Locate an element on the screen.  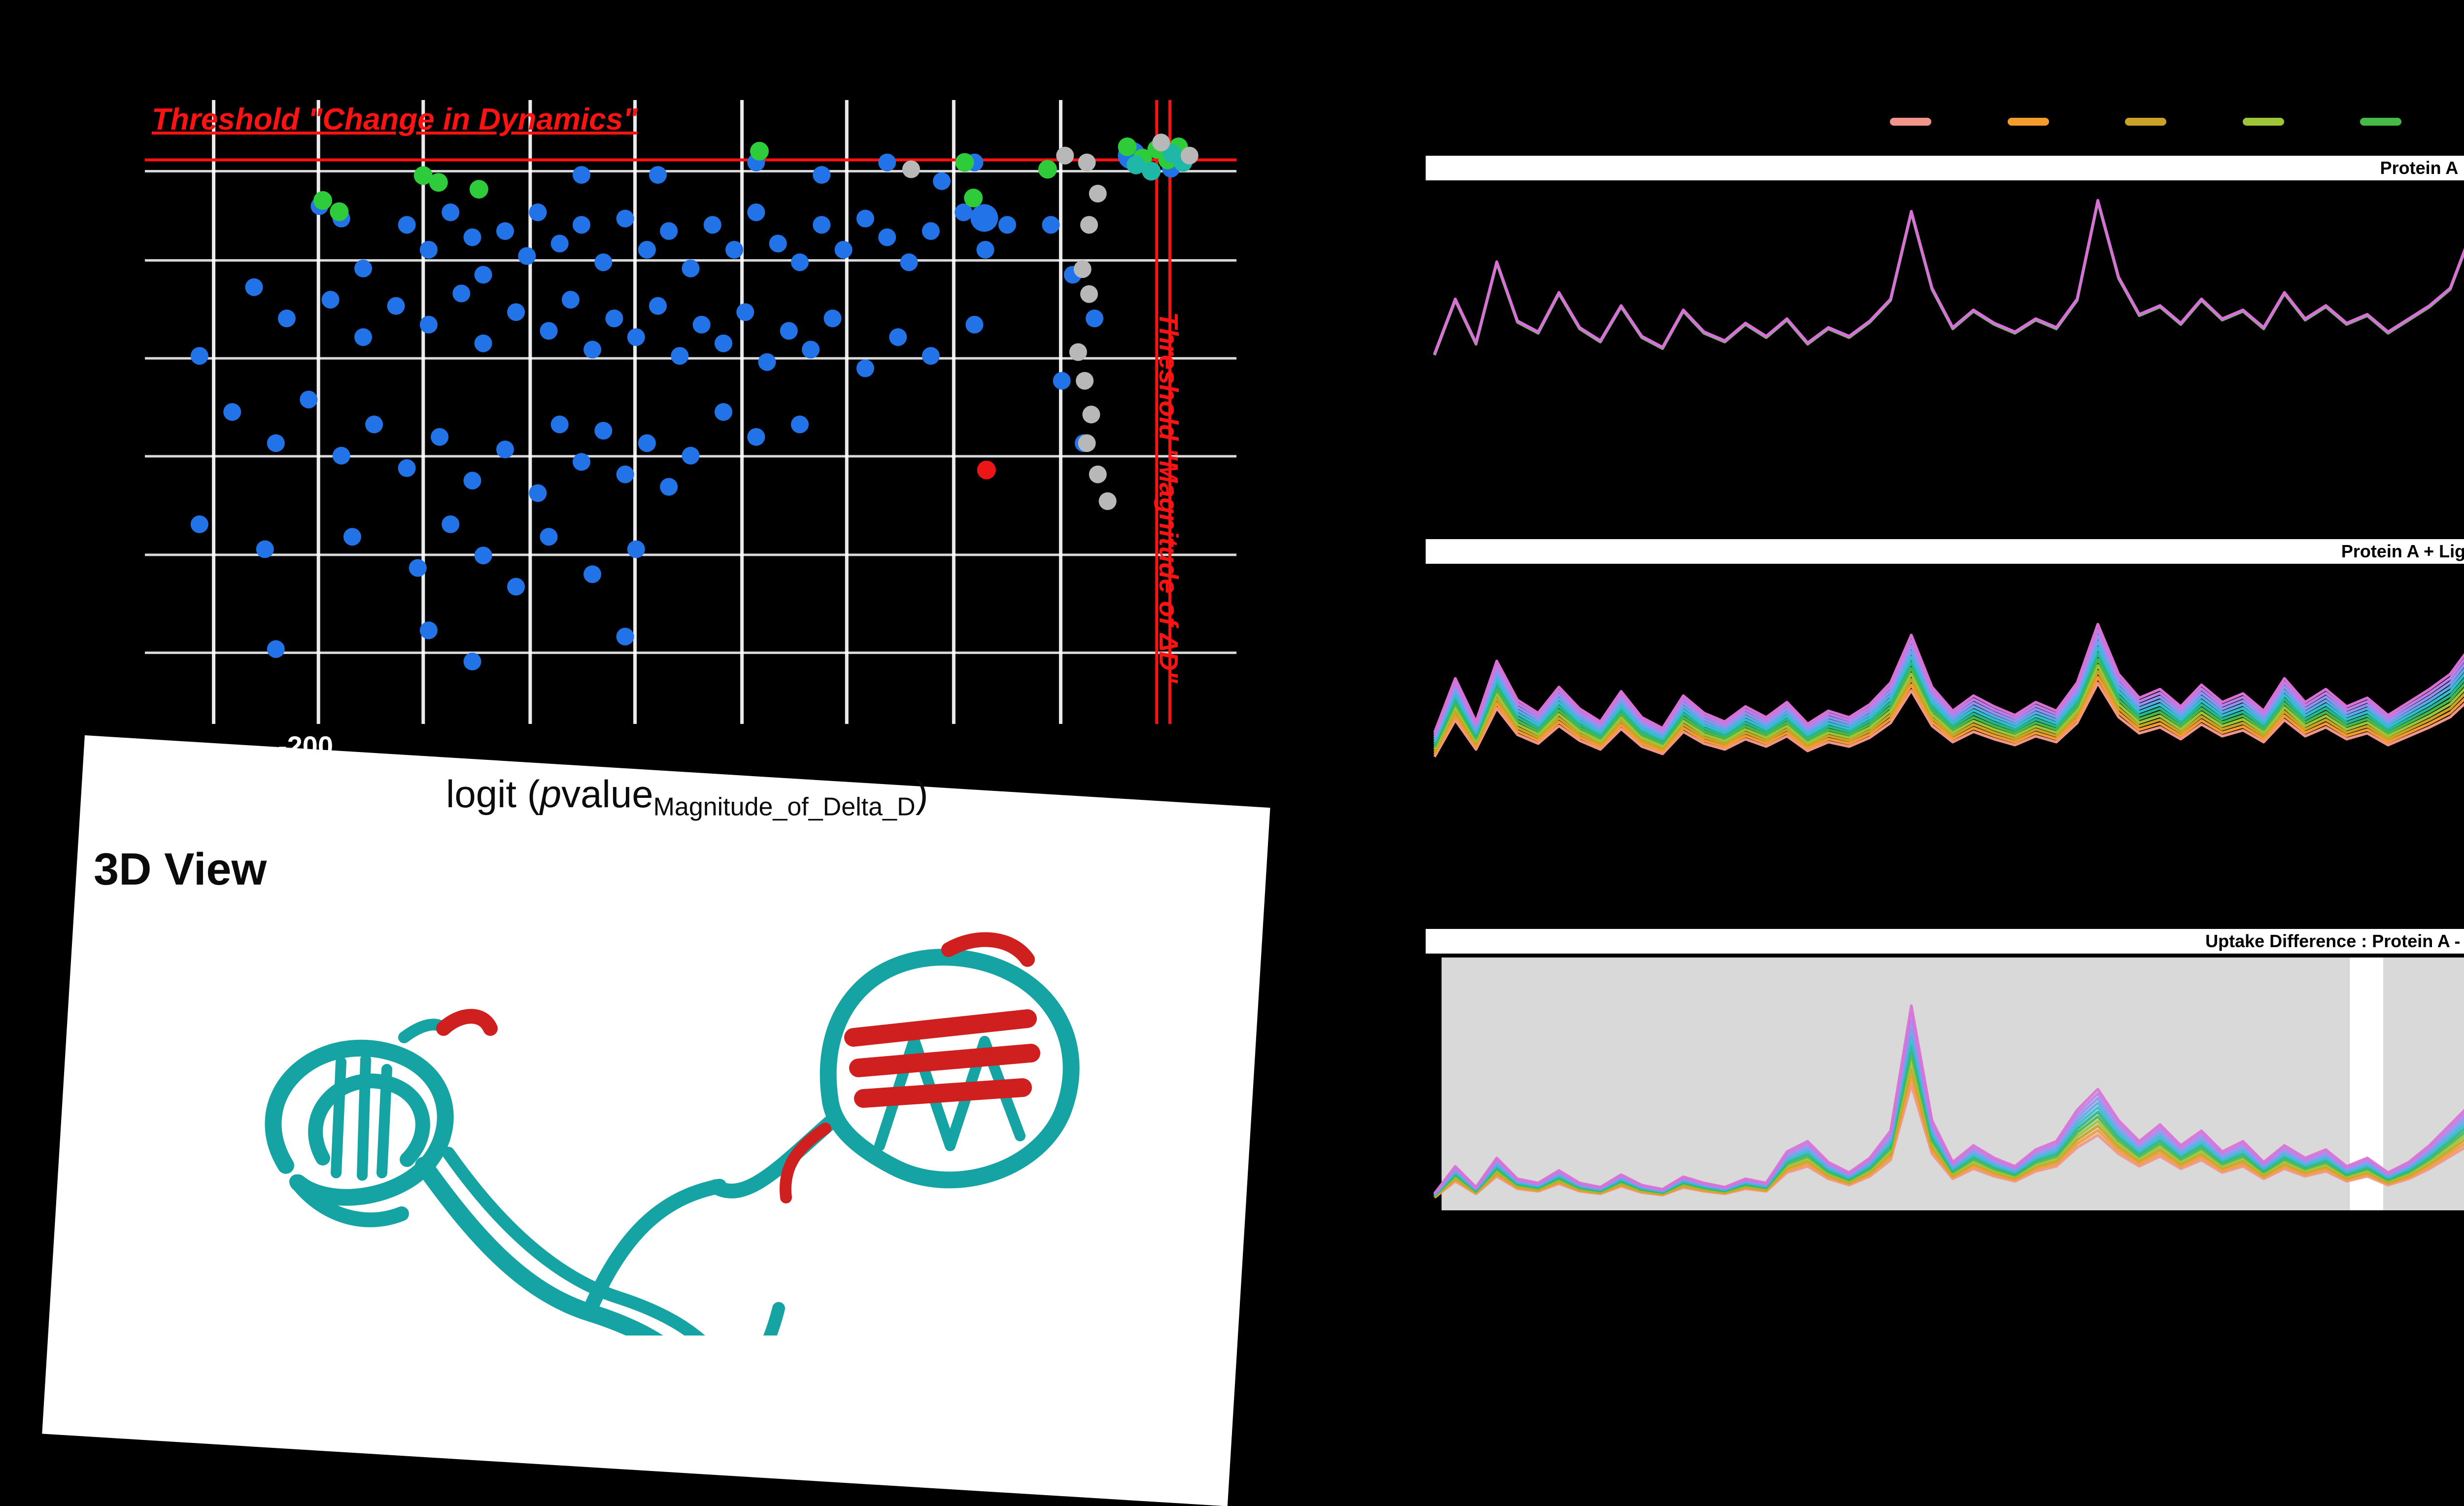
protein-ribbon-3d-structure is located at coordinates (754, 1112).